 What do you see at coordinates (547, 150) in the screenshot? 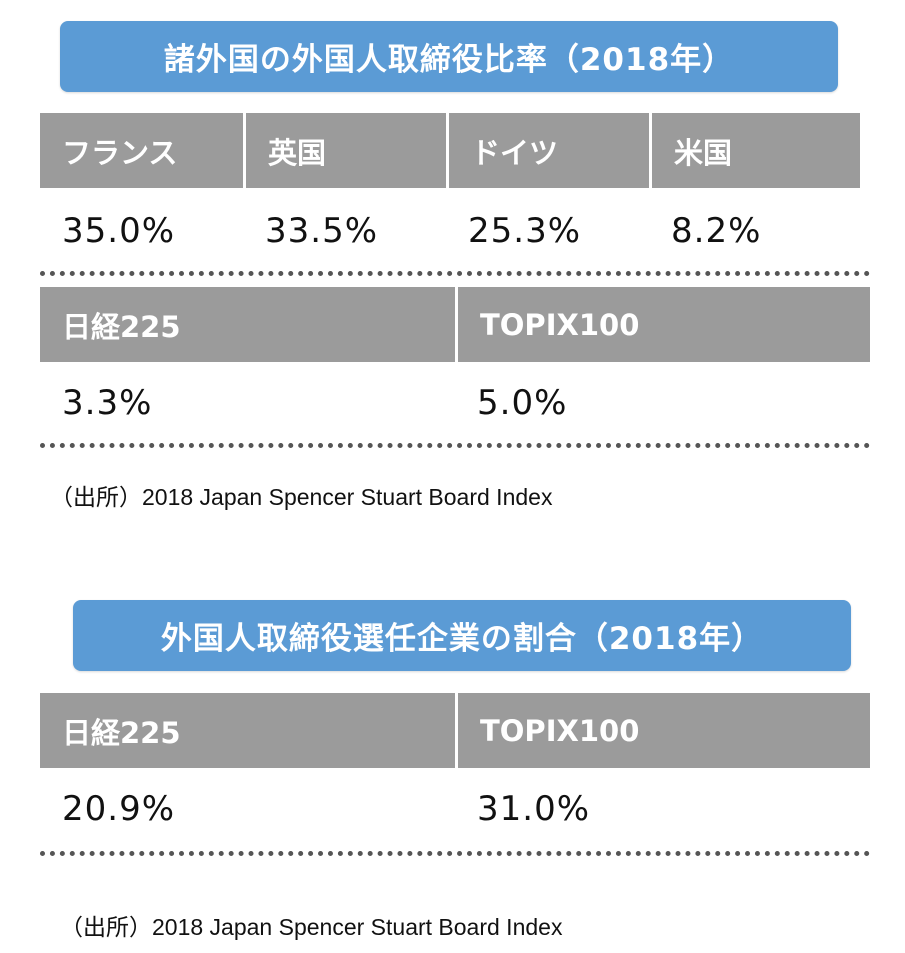
I see `header-germany: ドイツ` at bounding box center [547, 150].